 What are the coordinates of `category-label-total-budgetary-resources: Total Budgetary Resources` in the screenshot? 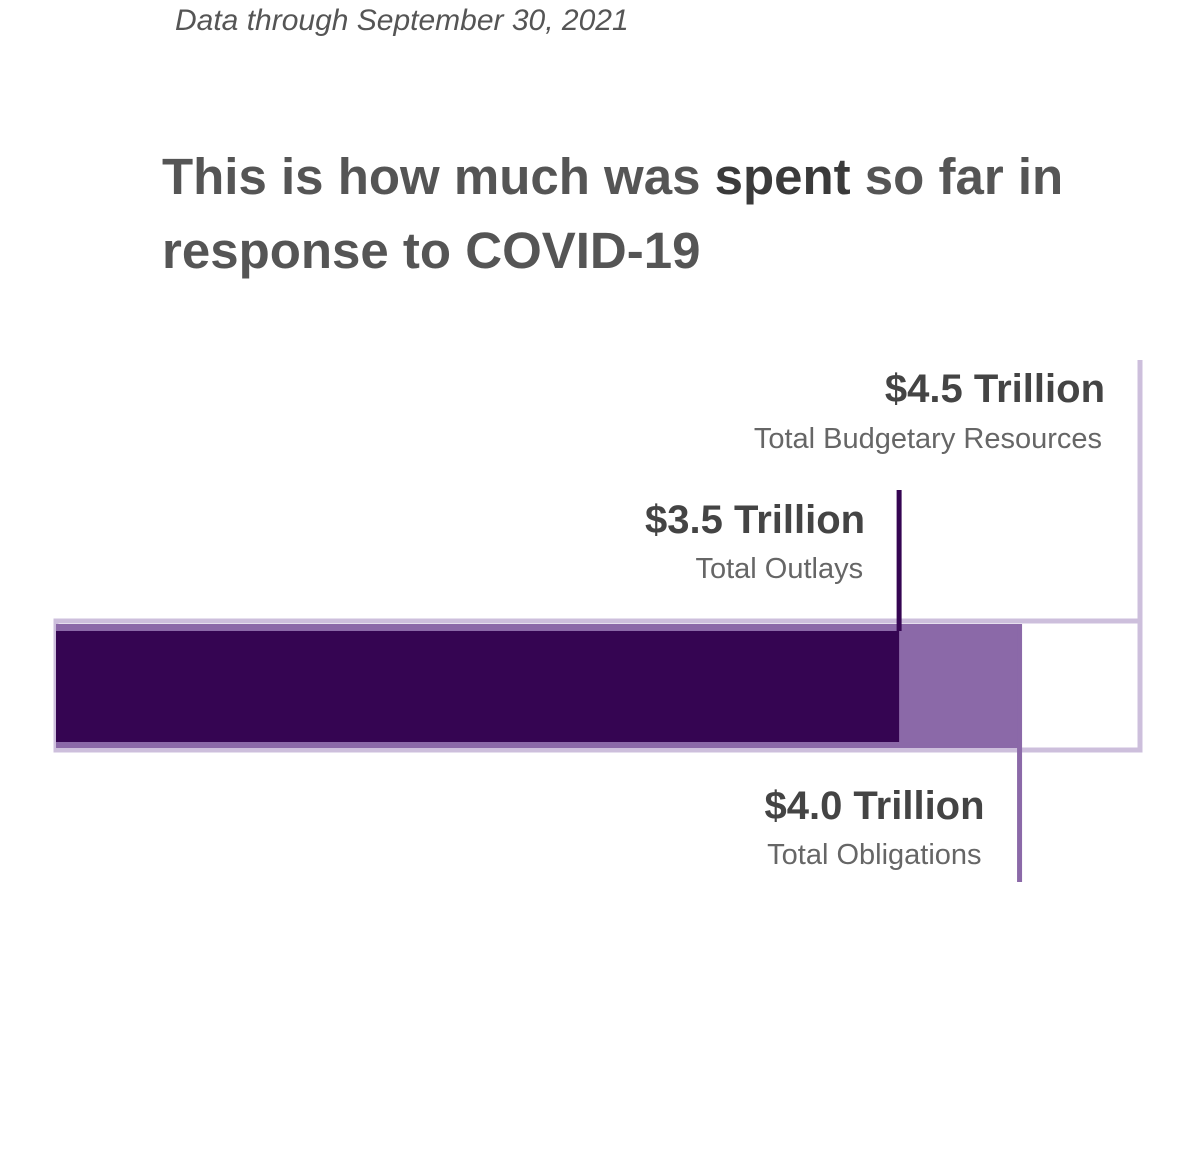 It's located at (928, 439).